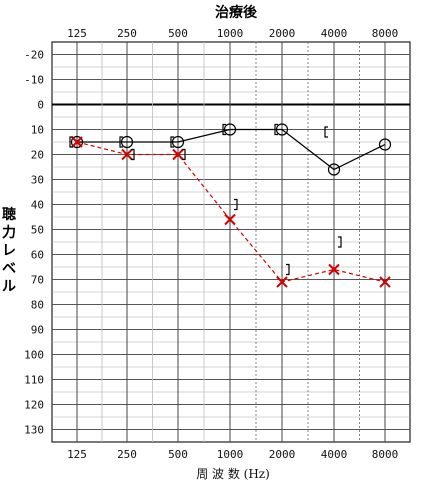  I want to click on y-tick-label: 90, so click(37, 330).